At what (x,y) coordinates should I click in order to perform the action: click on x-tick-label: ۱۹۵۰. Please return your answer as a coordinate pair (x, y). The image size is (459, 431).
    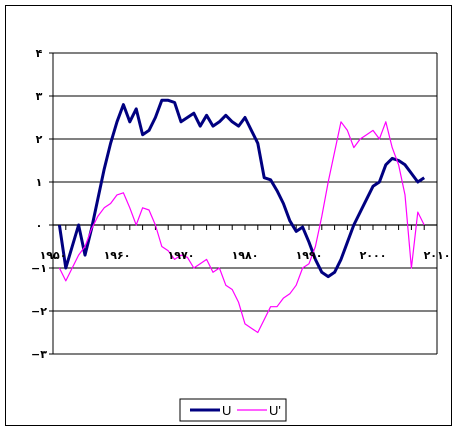
    Looking at the image, I should click on (53, 255).